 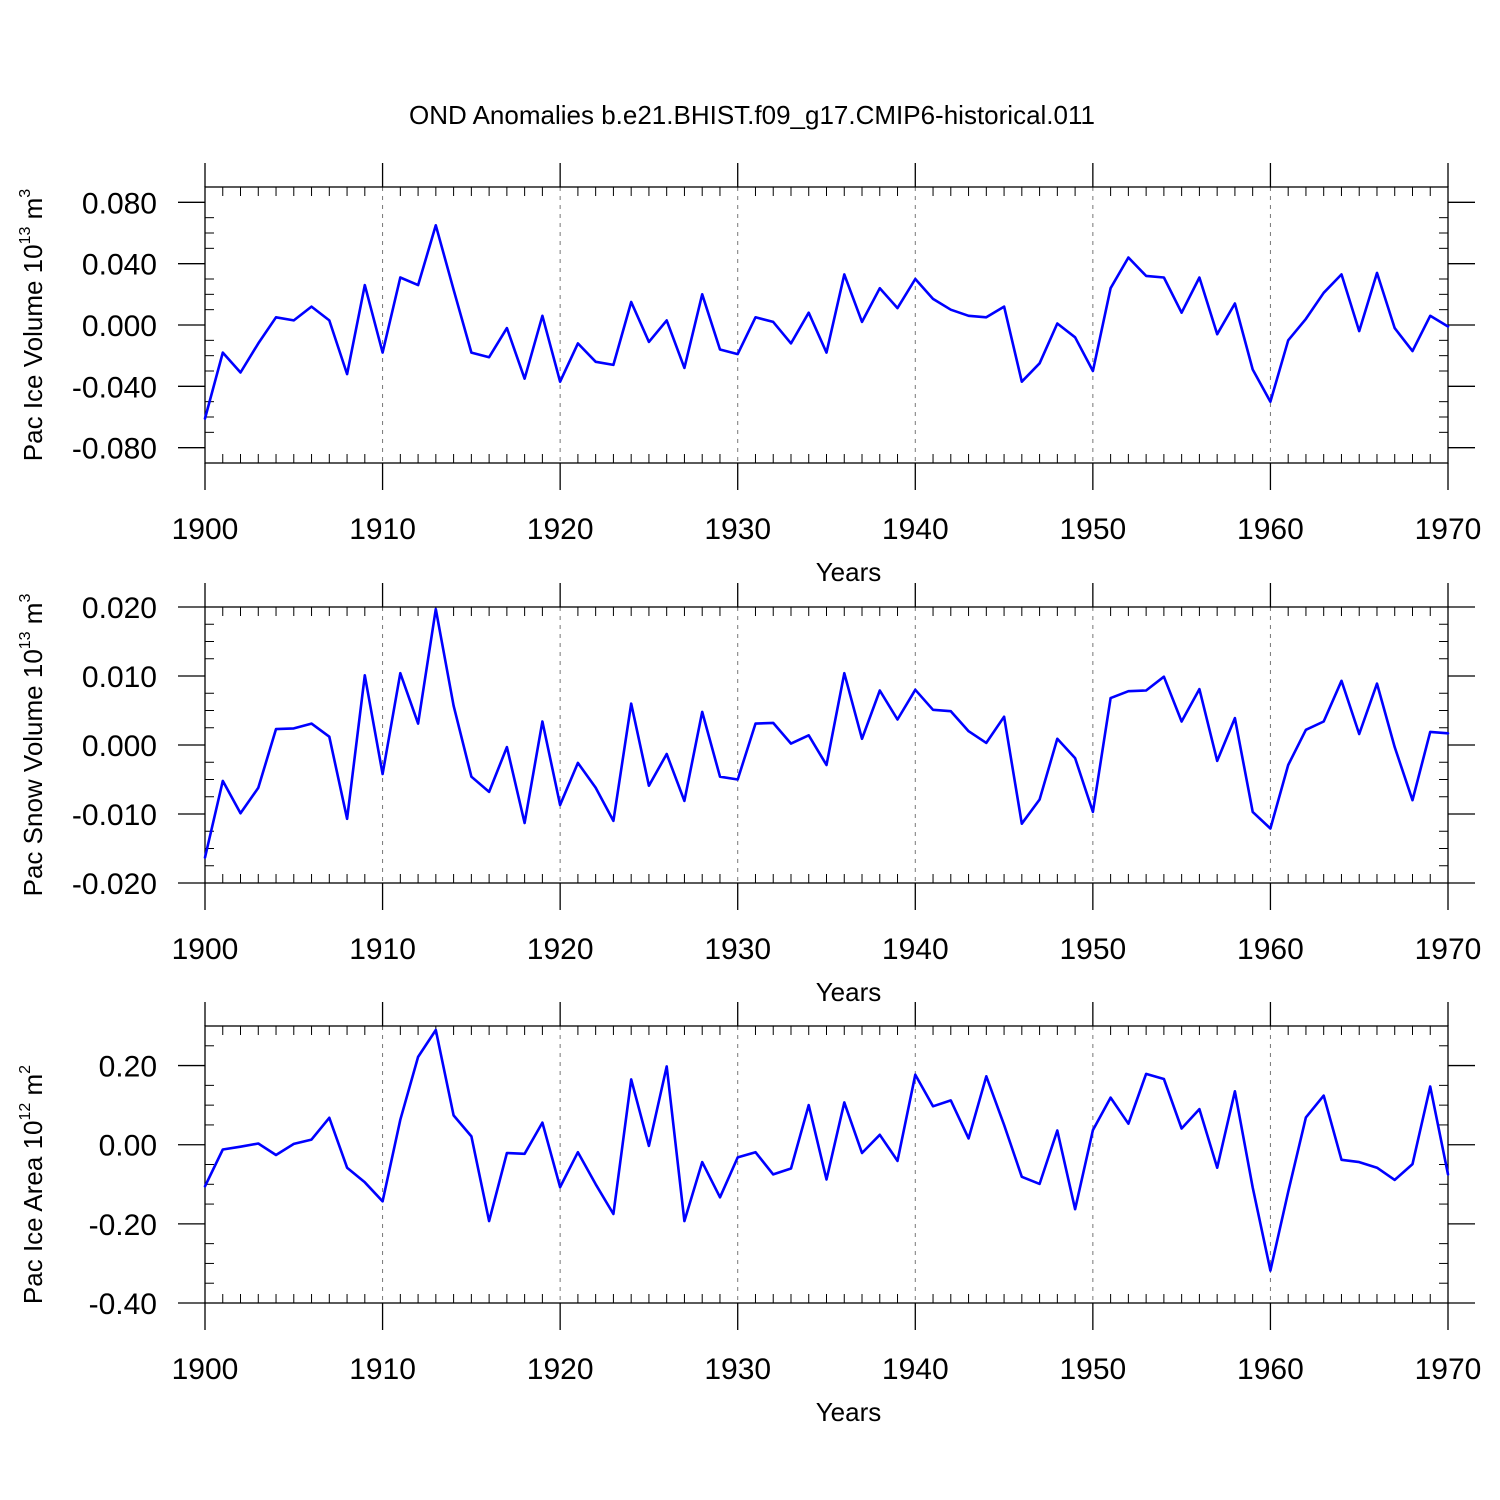 What do you see at coordinates (25, 1069) in the screenshot?
I see `y-axis-label-unit-exponent: 2` at bounding box center [25, 1069].